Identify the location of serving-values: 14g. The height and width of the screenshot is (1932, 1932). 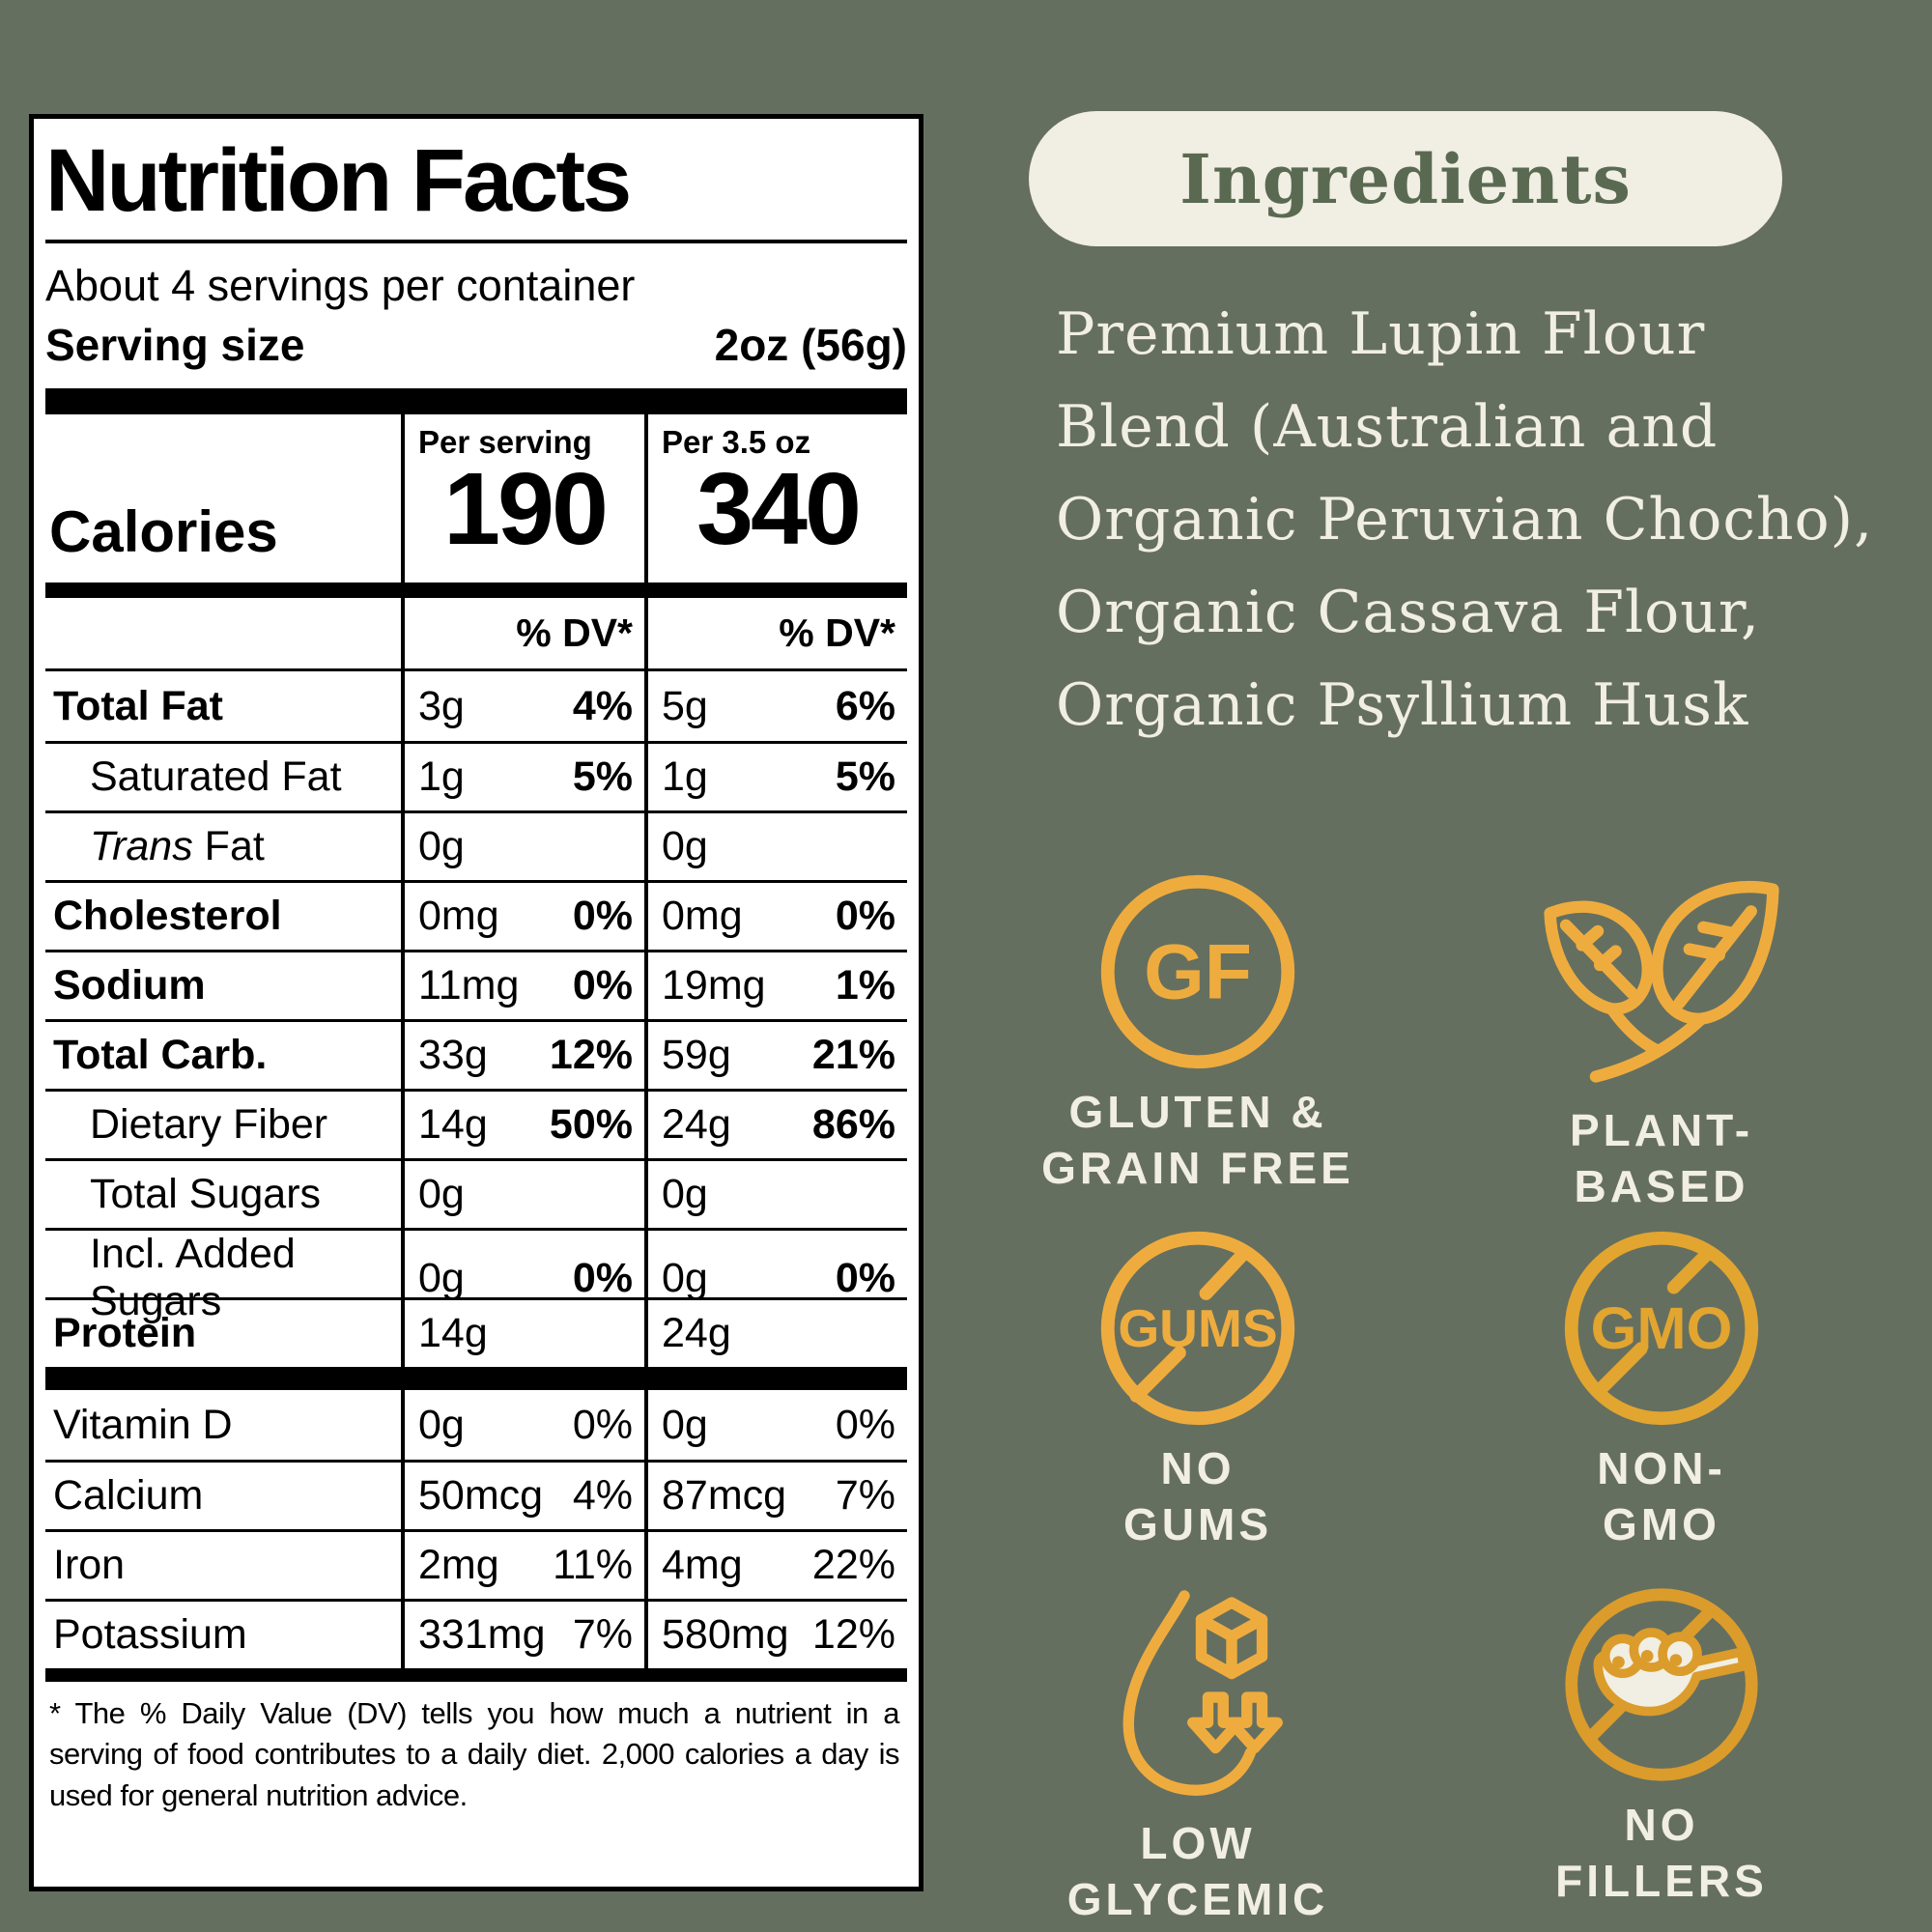
(522, 1333).